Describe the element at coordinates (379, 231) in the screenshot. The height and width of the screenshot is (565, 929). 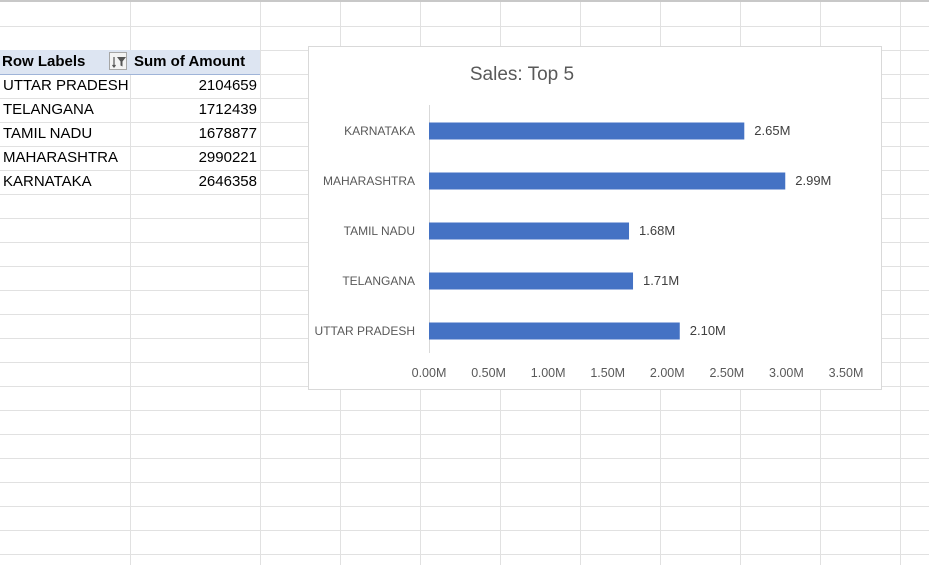
I see `category-label: TAMIL NADU` at that location.